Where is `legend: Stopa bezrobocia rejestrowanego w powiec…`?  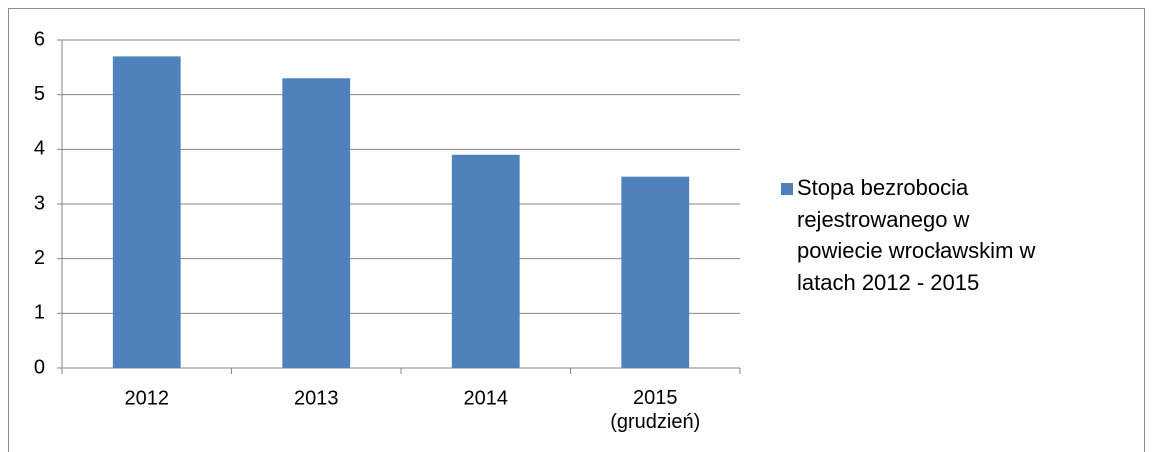
legend: Stopa bezrobocia rejestrowanego w powiec… is located at coordinates (909, 235).